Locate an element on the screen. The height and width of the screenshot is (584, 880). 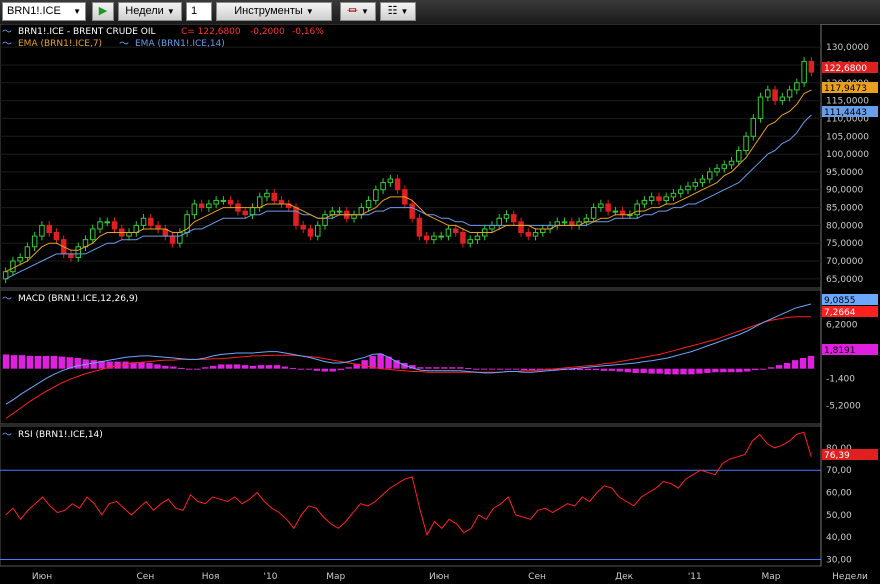
ema14-badge-bg is located at coordinates (850, 111).